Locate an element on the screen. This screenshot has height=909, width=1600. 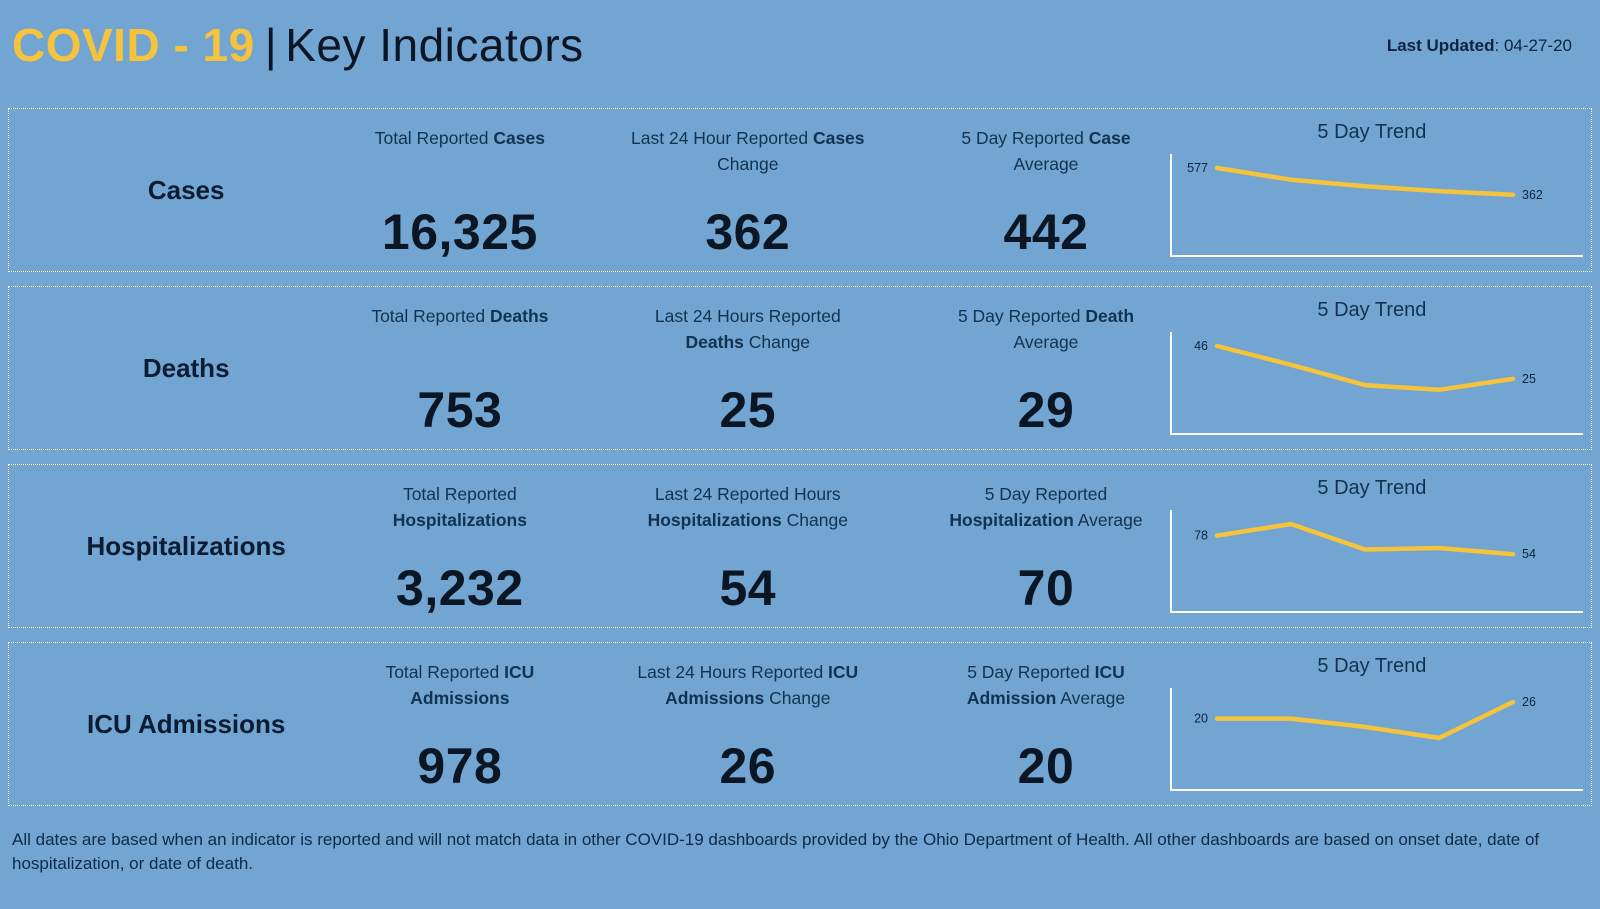
last-updated-value: : 04-27-20 is located at coordinates (1533, 45).